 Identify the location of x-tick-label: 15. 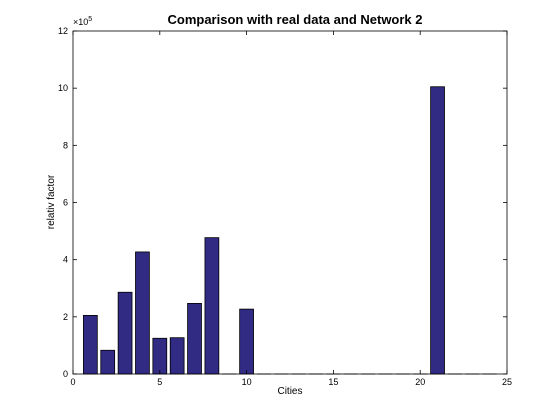
(333, 382).